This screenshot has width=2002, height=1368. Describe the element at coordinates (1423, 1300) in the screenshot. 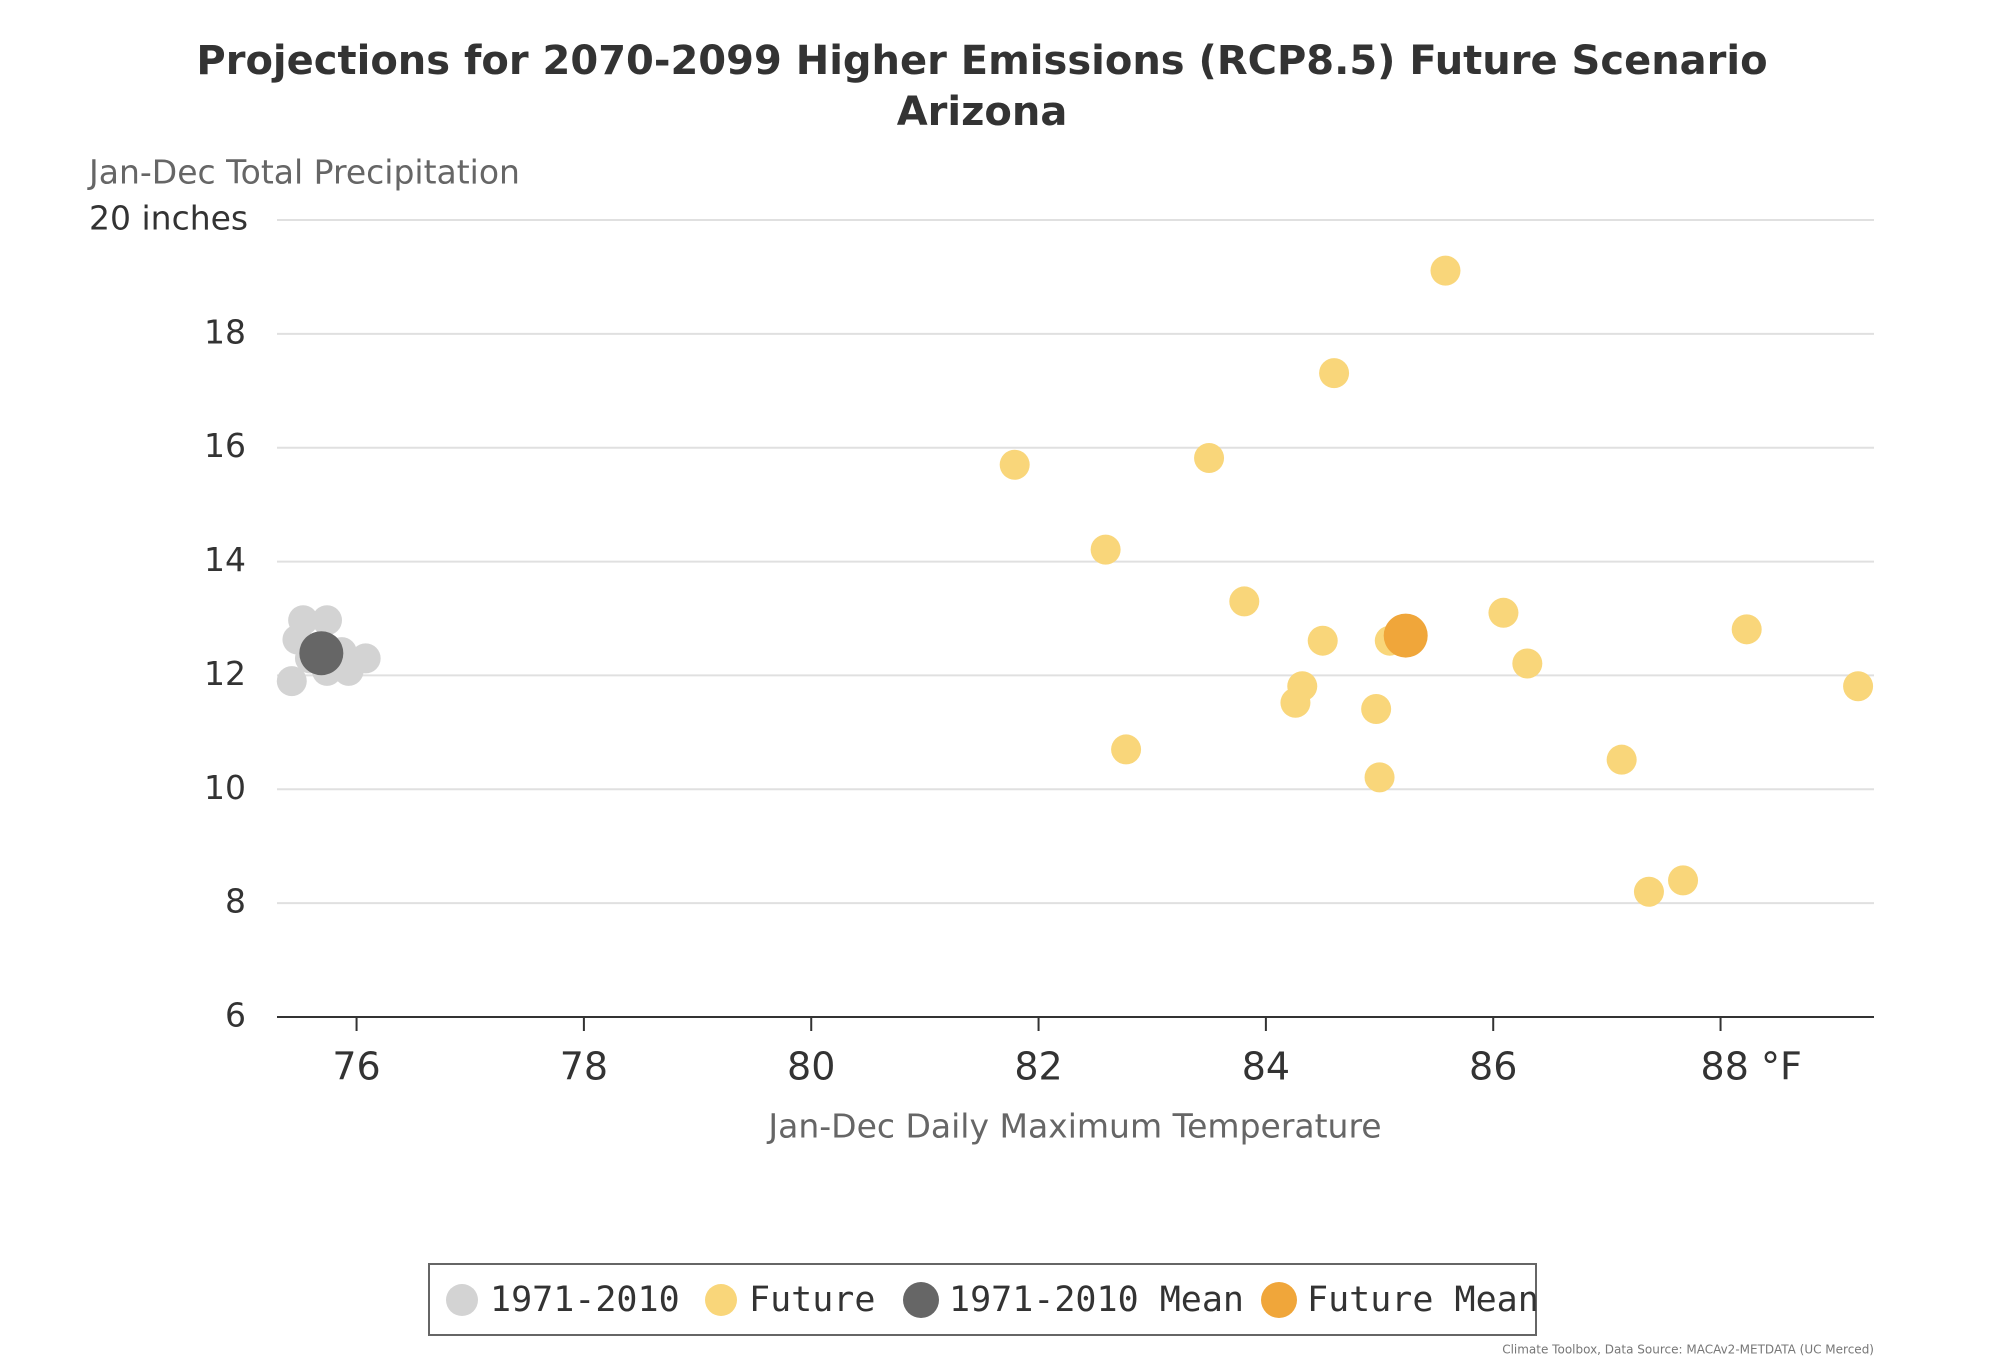

I see `legend-label: Future Mean` at that location.